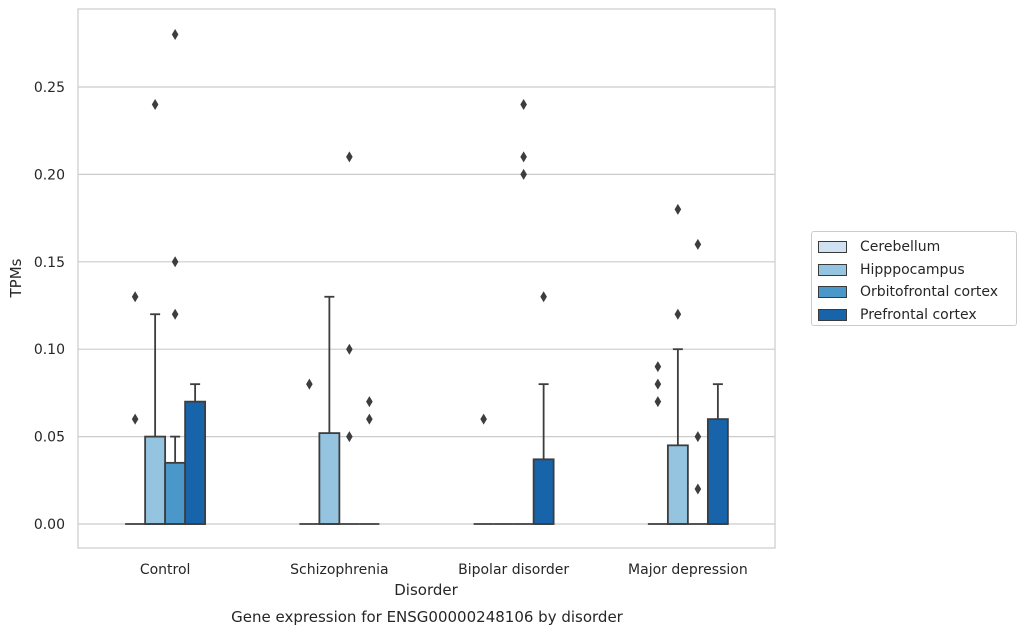 This screenshot has height=634, width=1028. I want to click on y-tick-label: 0.15, so click(49, 263).